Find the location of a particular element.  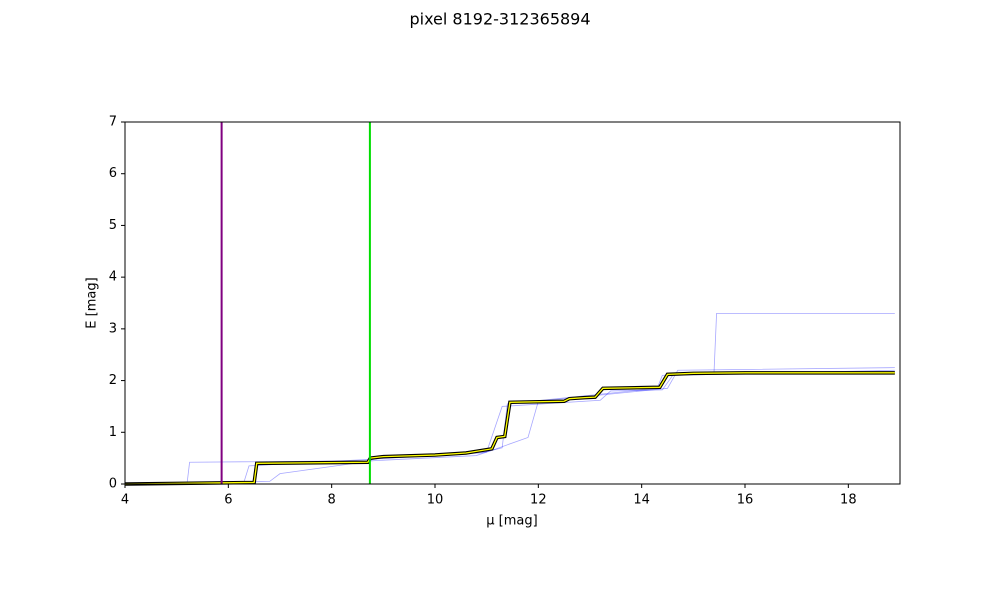

best-fit-line is located at coordinates (509, 428).